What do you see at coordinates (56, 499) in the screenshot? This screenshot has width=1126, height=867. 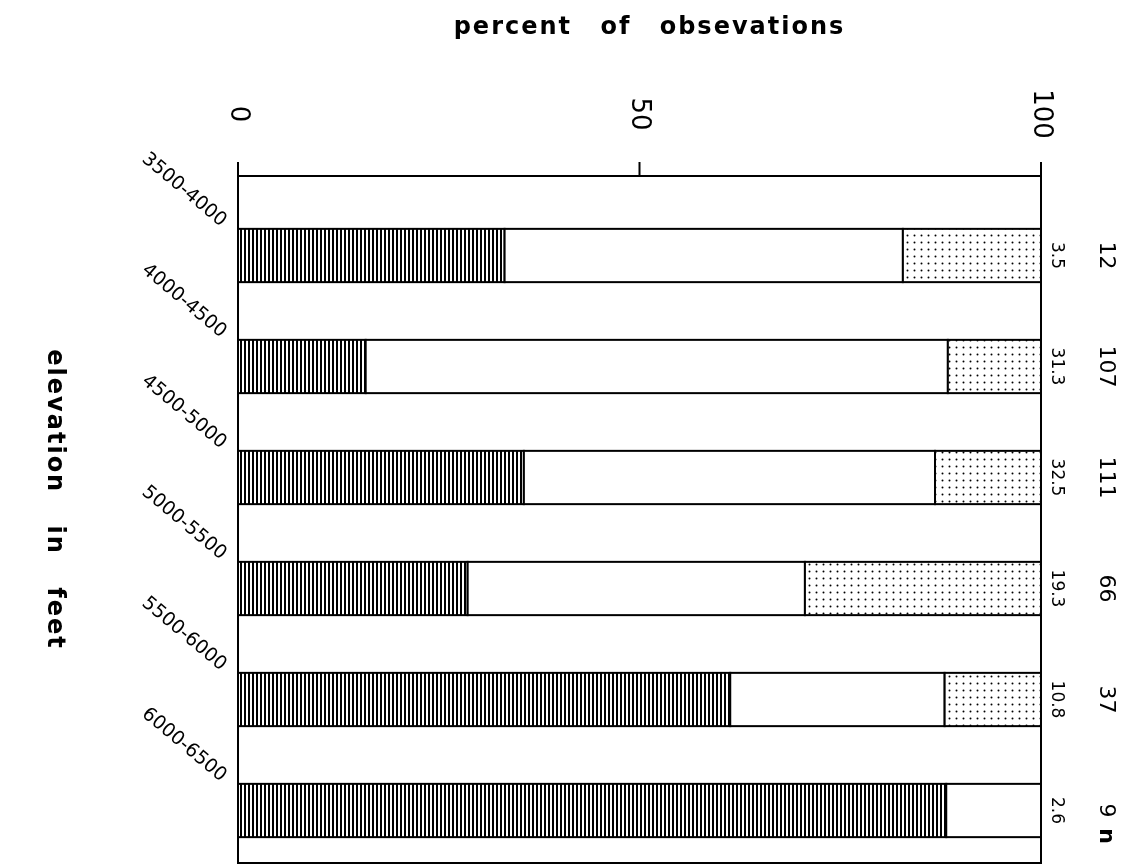 I see `y-axis-title: elevation in feet` at bounding box center [56, 499].